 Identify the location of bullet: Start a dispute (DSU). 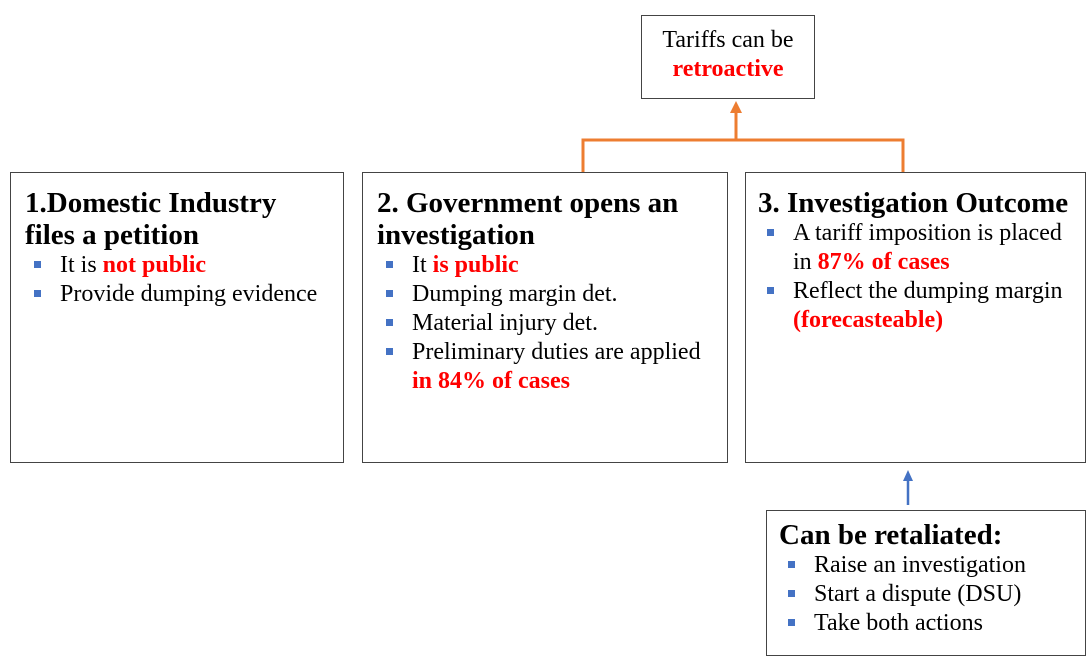
(932, 594).